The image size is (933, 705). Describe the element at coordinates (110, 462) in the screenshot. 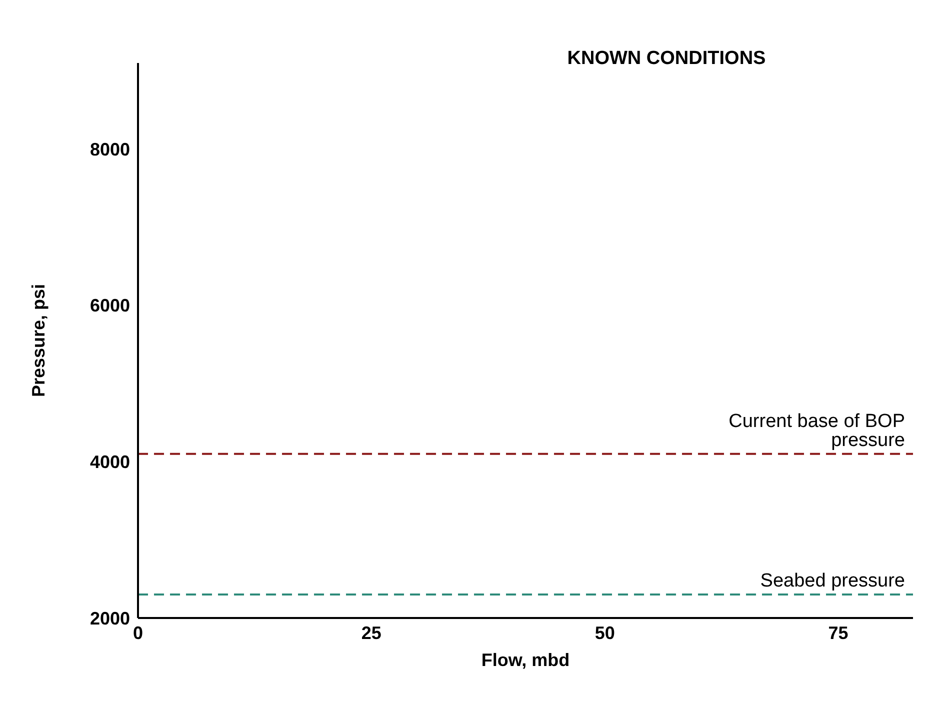

I see `y-tick-label: 4000` at that location.